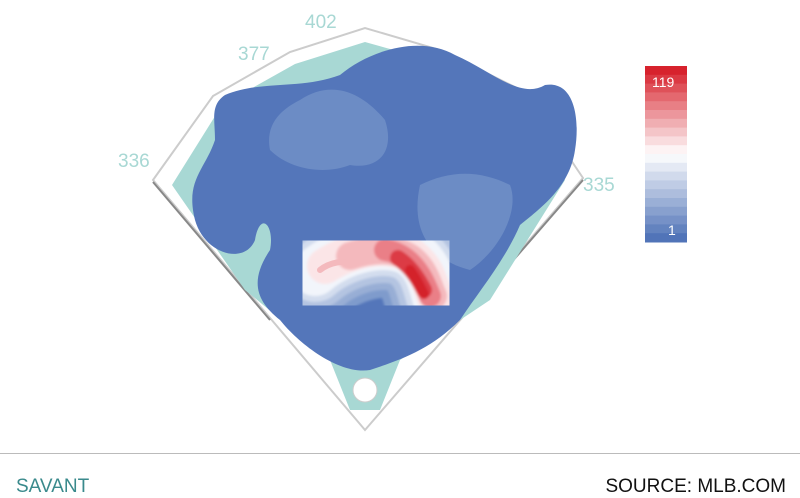  What do you see at coordinates (400, 453) in the screenshot?
I see `footer-divider` at bounding box center [400, 453].